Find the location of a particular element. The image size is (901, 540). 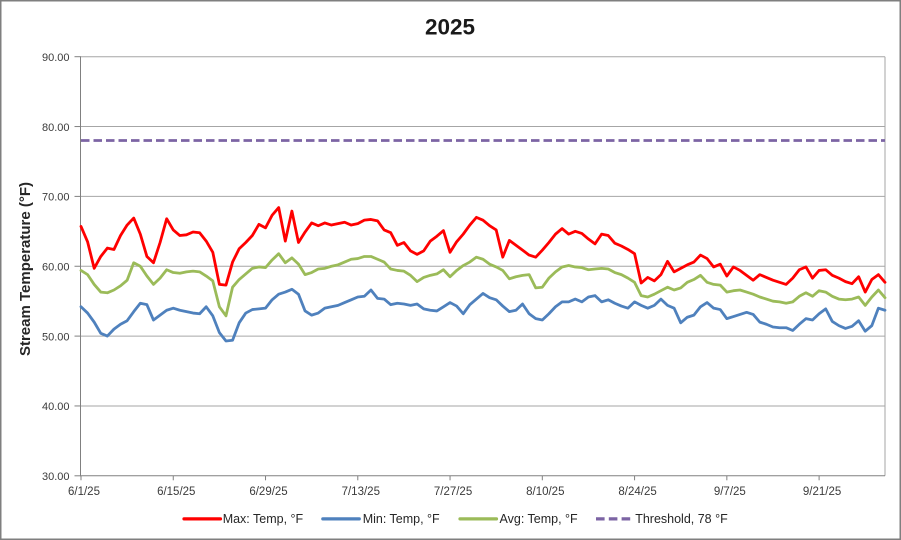

svg-text: Avg: Temp, °F is located at coordinates (539, 519).